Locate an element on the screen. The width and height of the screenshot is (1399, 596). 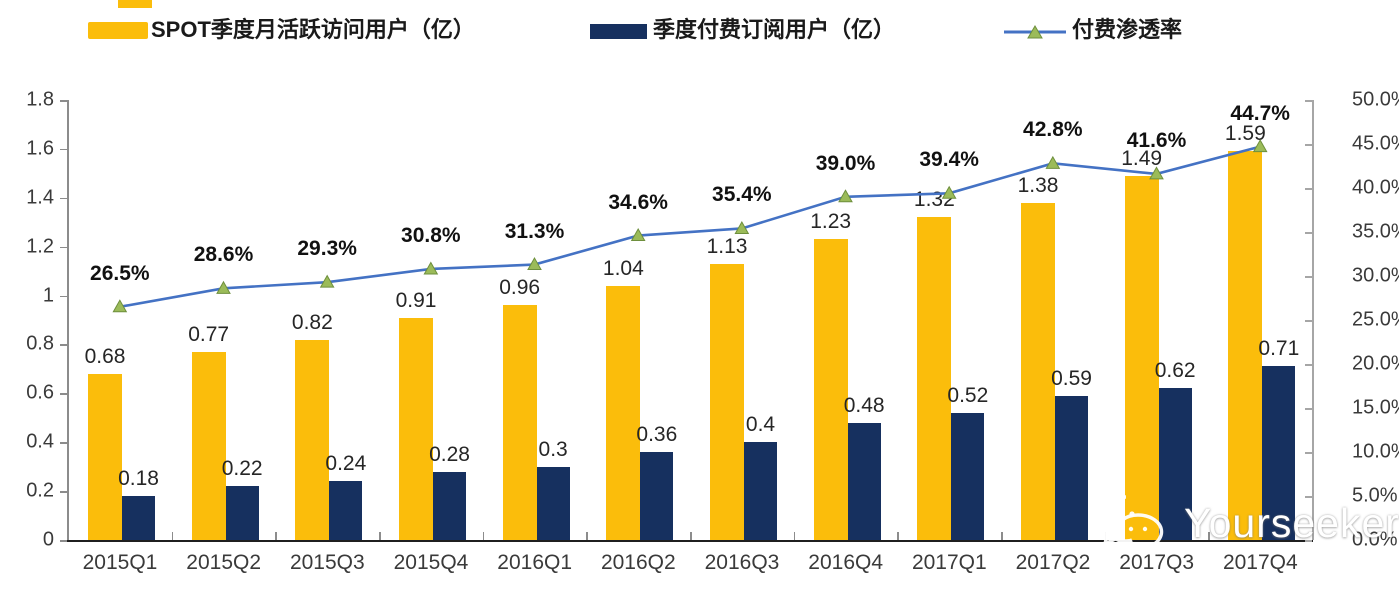
x-axis-label: 2016Q4 is located at coordinates (846, 562).